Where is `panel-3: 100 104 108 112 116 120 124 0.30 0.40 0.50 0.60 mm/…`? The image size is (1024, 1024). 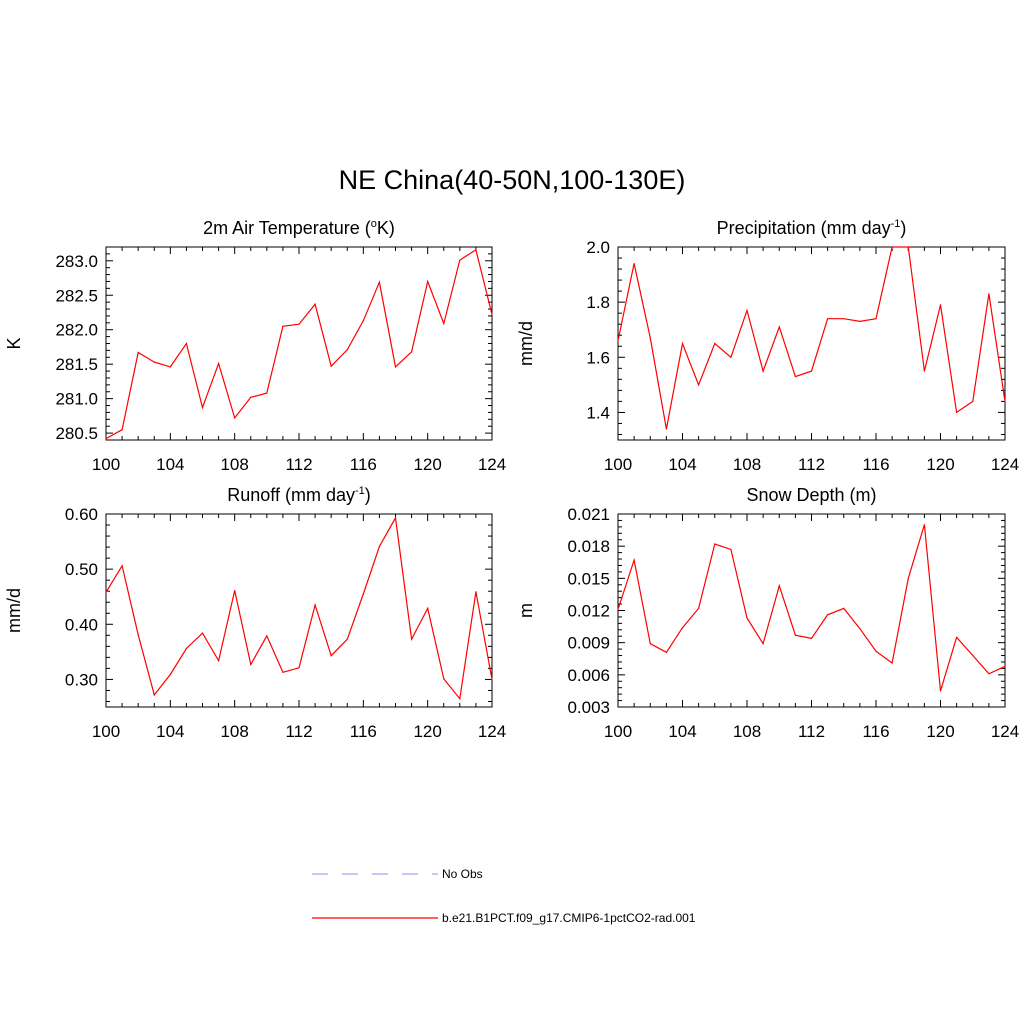
panel-3: 100 104 108 112 116 120 124 0.30 0.40 0.50 0.60 mm/… is located at coordinates (255, 613).